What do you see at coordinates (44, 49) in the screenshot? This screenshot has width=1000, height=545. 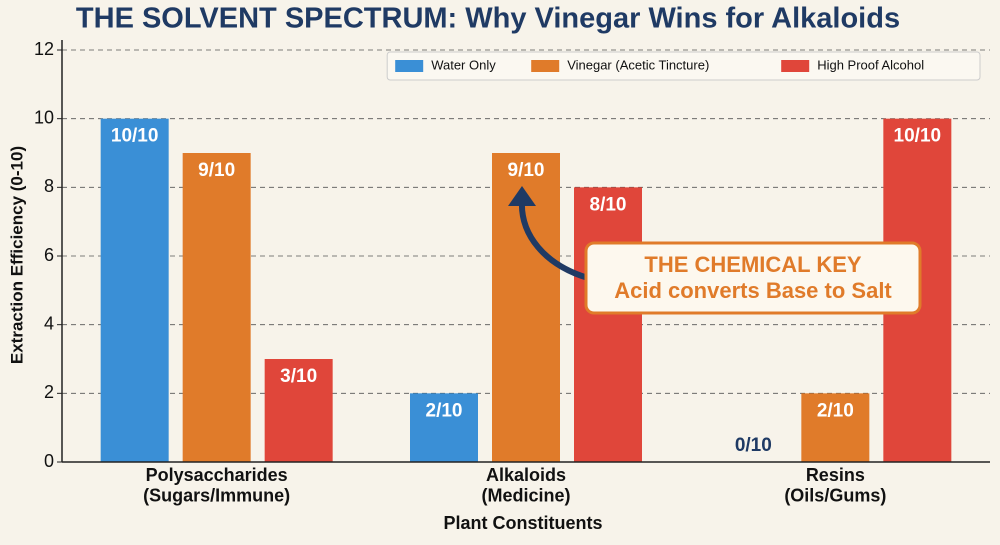 I see `y-tick-label: 12` at bounding box center [44, 49].